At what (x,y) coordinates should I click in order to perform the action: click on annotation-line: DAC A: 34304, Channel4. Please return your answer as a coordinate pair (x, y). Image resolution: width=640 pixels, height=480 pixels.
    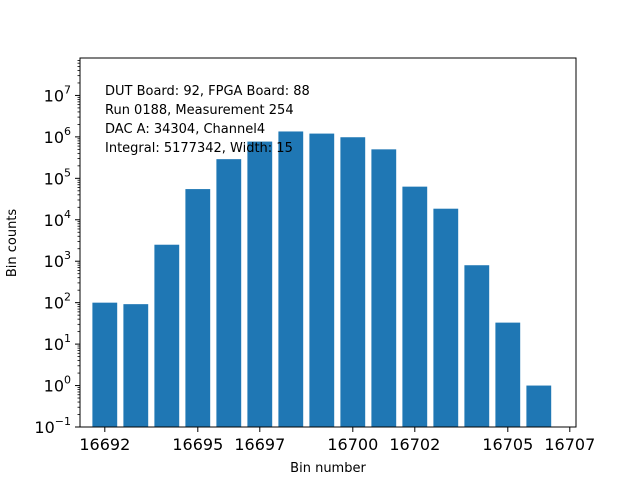
    Looking at the image, I should click on (185, 129).